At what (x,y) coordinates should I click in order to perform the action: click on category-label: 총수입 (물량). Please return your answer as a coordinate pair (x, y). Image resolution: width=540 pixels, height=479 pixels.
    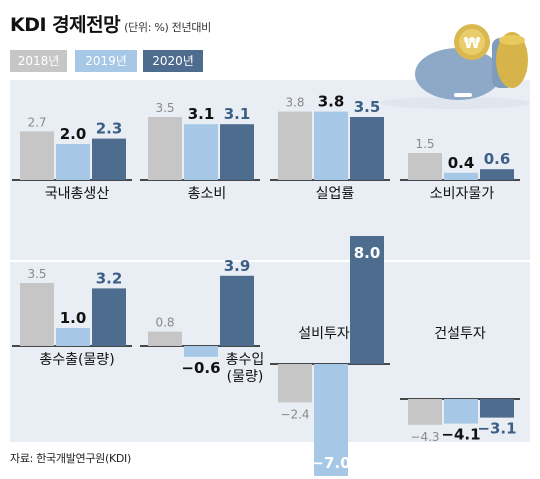
    Looking at the image, I should click on (245, 368).